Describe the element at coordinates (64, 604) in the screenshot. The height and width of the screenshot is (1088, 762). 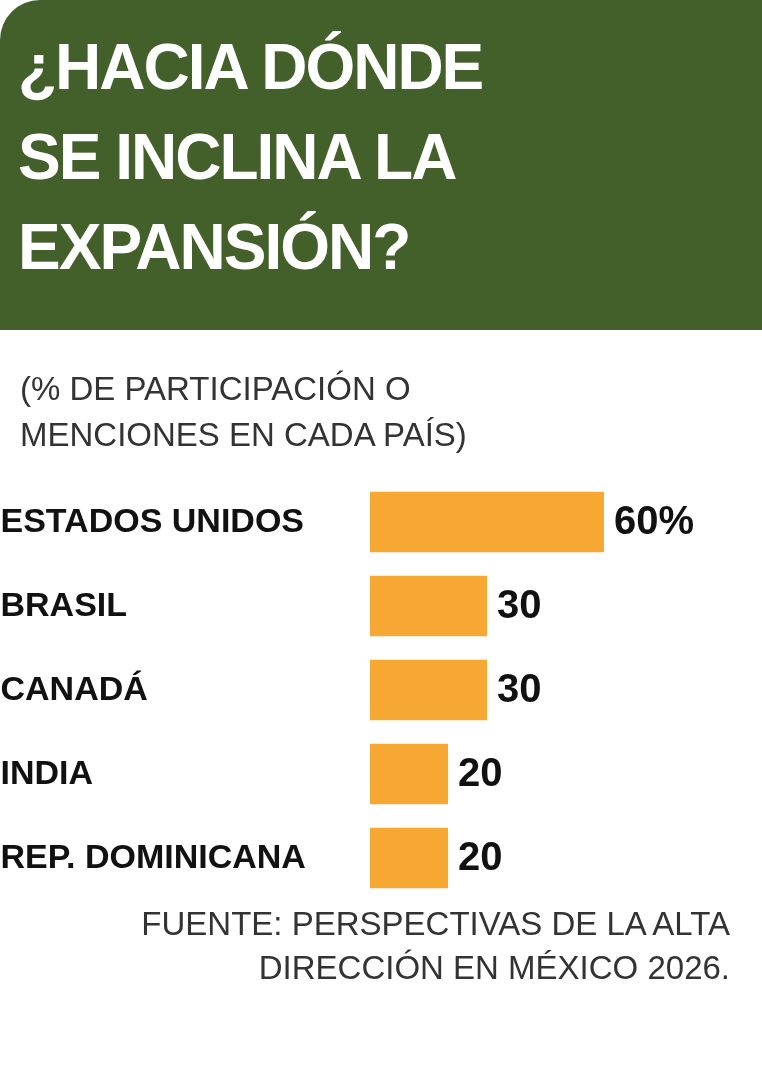
I see `y-tick-label: BRASIL` at that location.